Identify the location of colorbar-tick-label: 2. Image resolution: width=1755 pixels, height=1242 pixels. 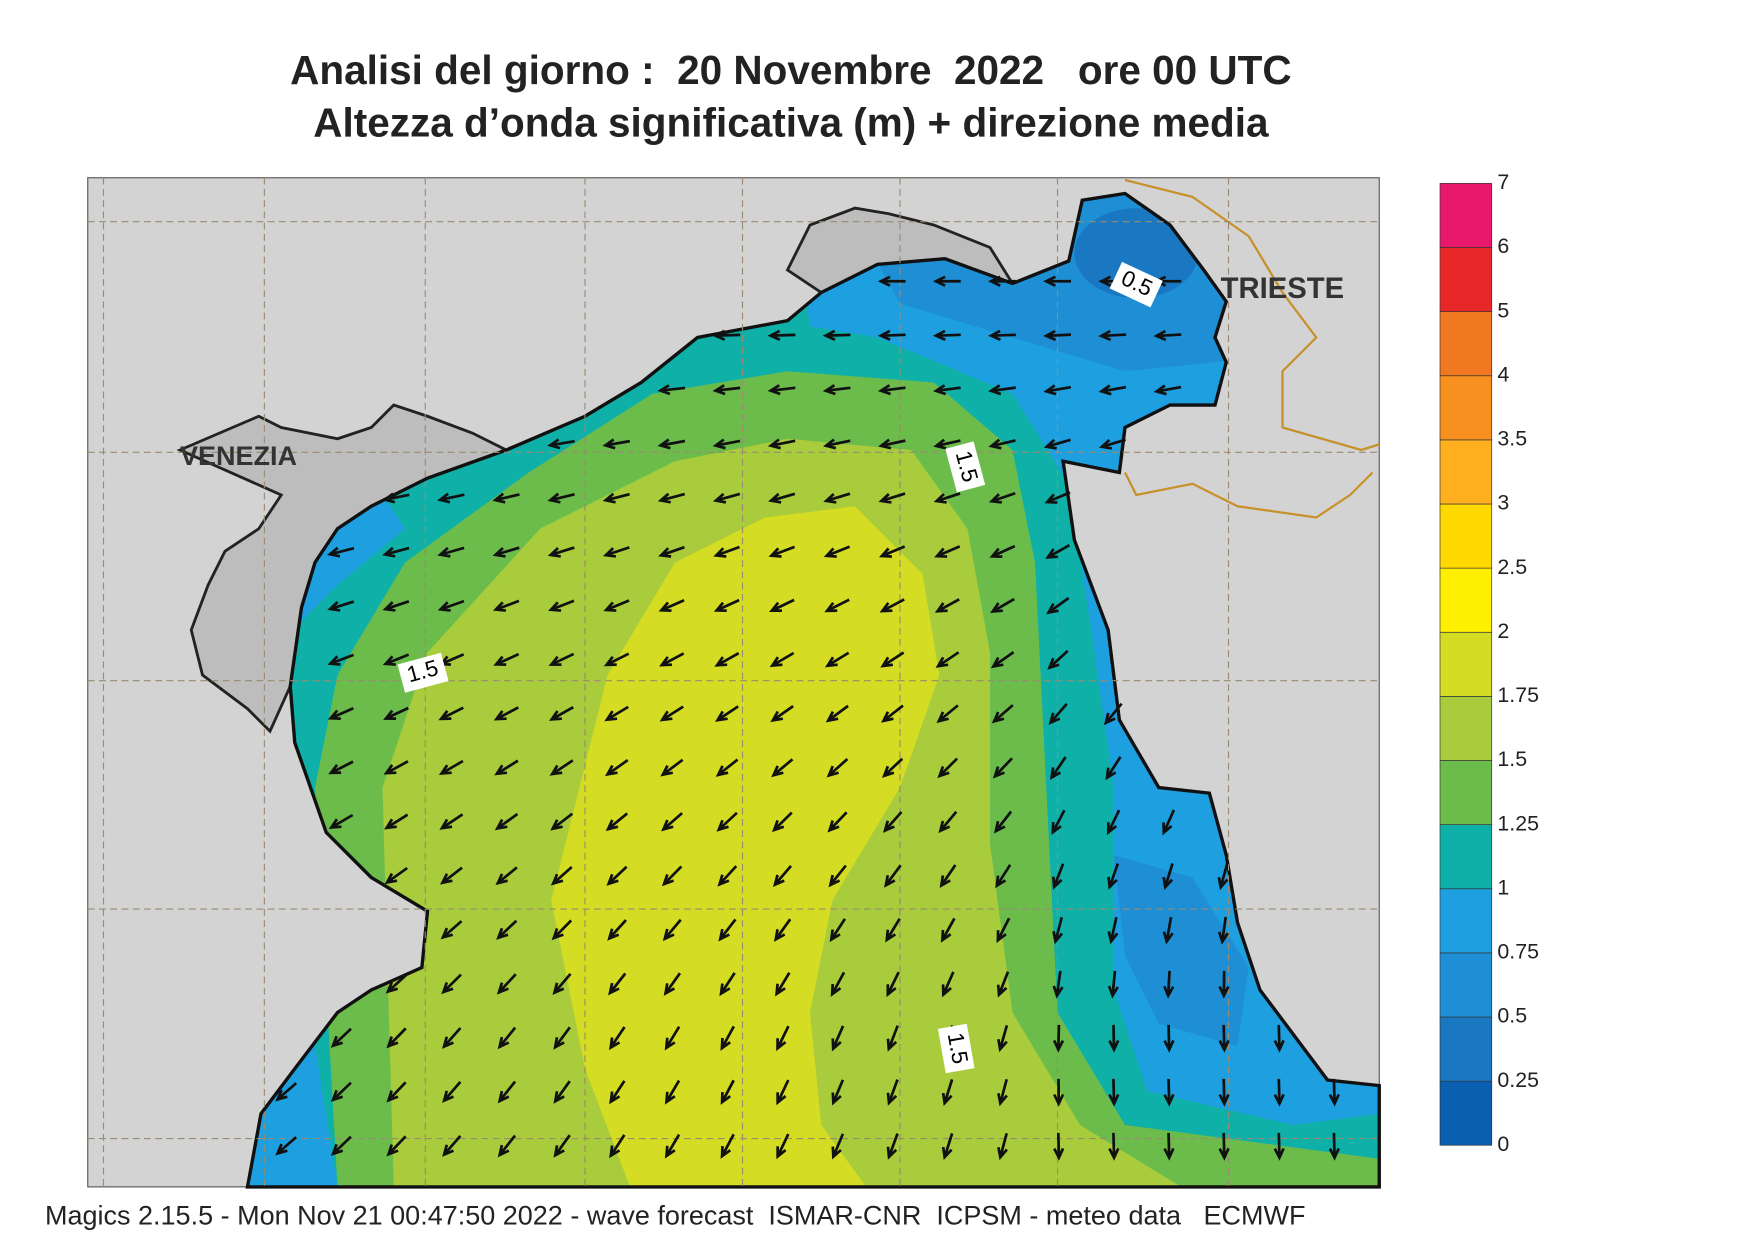
(1503, 631).